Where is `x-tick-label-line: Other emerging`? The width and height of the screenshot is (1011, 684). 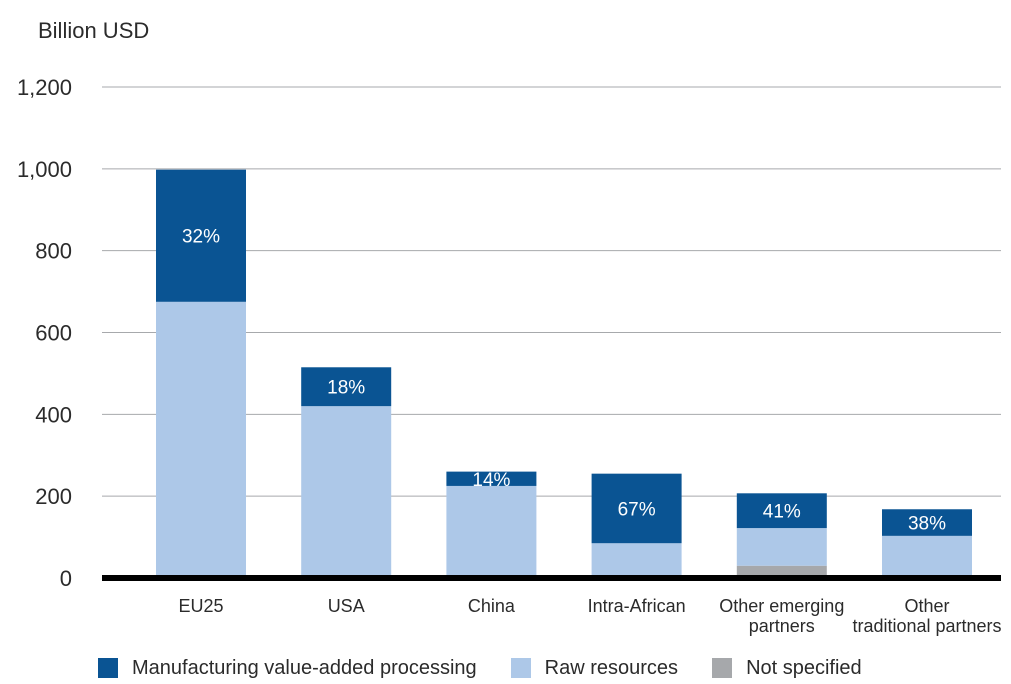
x-tick-label-line: Other emerging is located at coordinates (781, 606).